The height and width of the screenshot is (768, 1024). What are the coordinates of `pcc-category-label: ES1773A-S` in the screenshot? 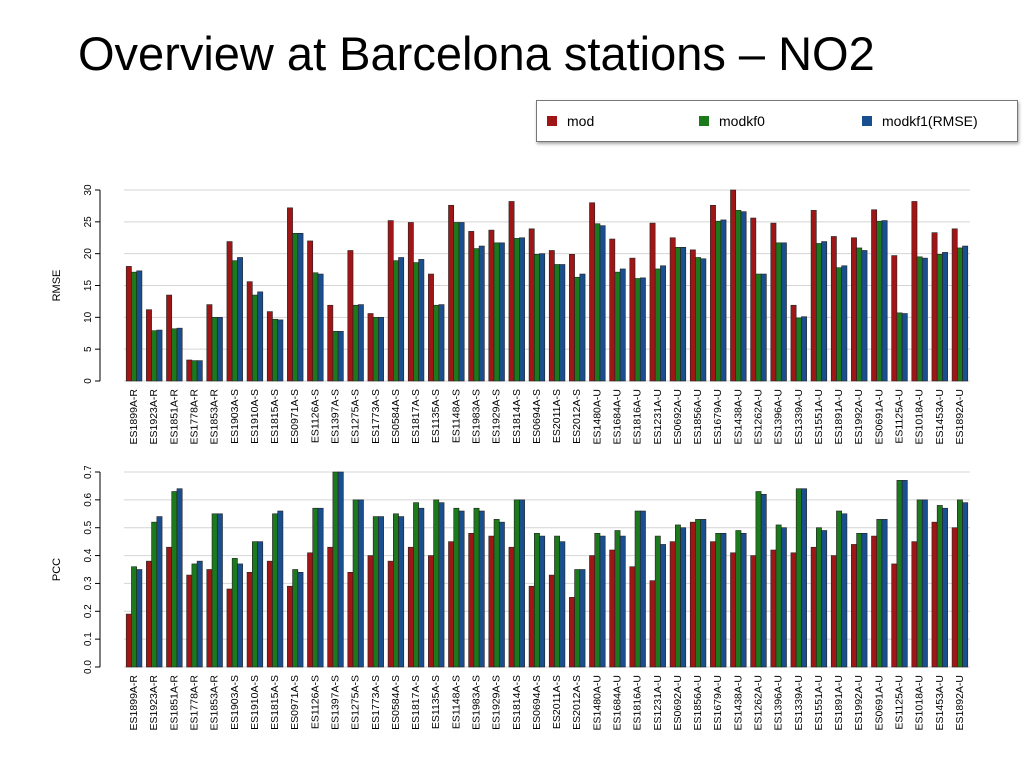 It's located at (376, 702).